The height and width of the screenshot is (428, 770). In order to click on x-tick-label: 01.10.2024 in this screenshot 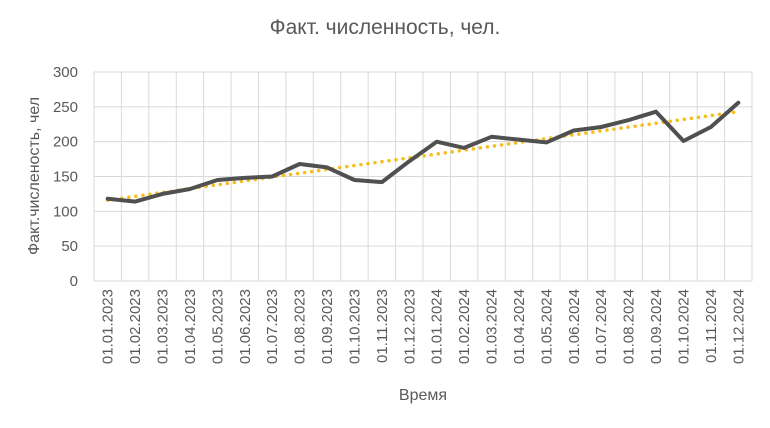, I will do `click(683, 326)`.